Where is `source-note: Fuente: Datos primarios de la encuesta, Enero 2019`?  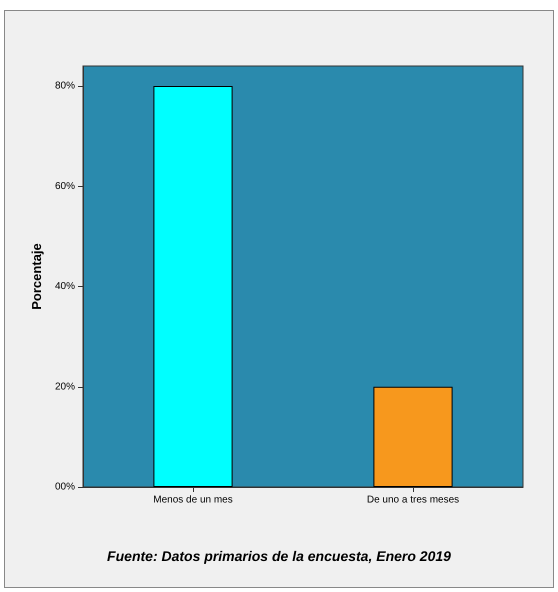
source-note: Fuente: Datos primarios de la encuesta, Enero 2019 is located at coordinates (279, 556).